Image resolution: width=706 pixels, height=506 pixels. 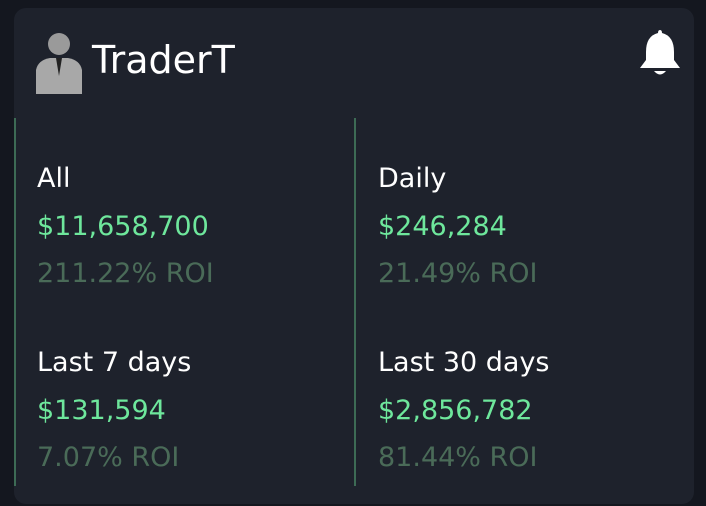 I want to click on stat-roi: 21.49% ROI, so click(x=458, y=273).